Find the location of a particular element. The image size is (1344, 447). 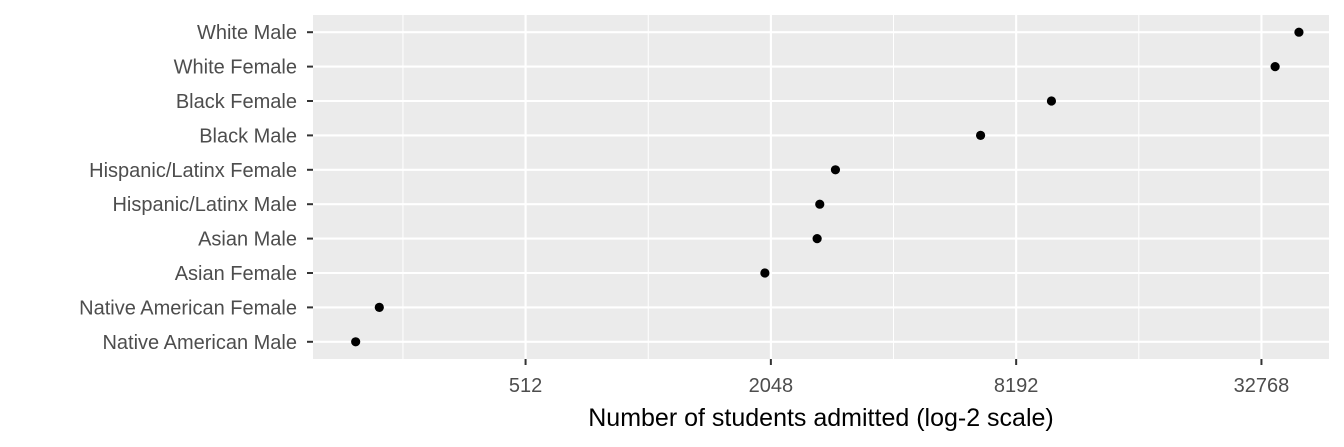

x-tick-label: 32768 is located at coordinates (1262, 386).